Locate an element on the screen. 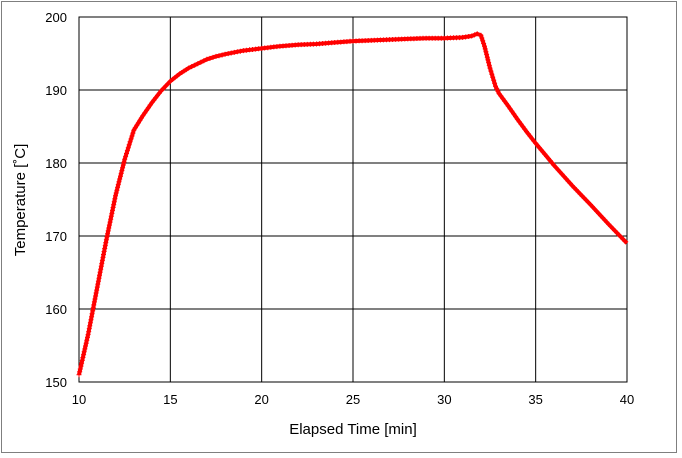 This screenshot has width=682, height=458. y-tick-labels: 150 160 170 180 190 200 is located at coordinates (56, 200).